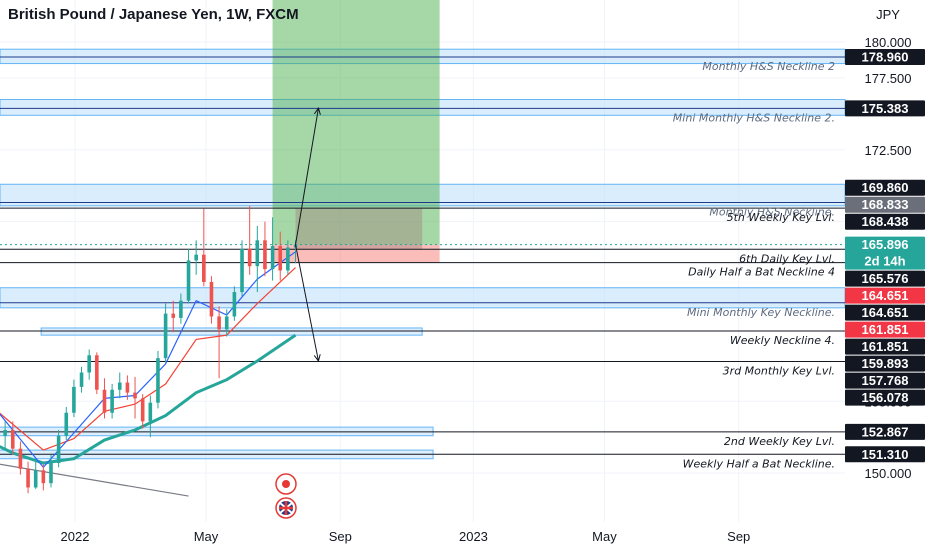  What do you see at coordinates (356, 131) in the screenshot?
I see `position-layer` at bounding box center [356, 131].